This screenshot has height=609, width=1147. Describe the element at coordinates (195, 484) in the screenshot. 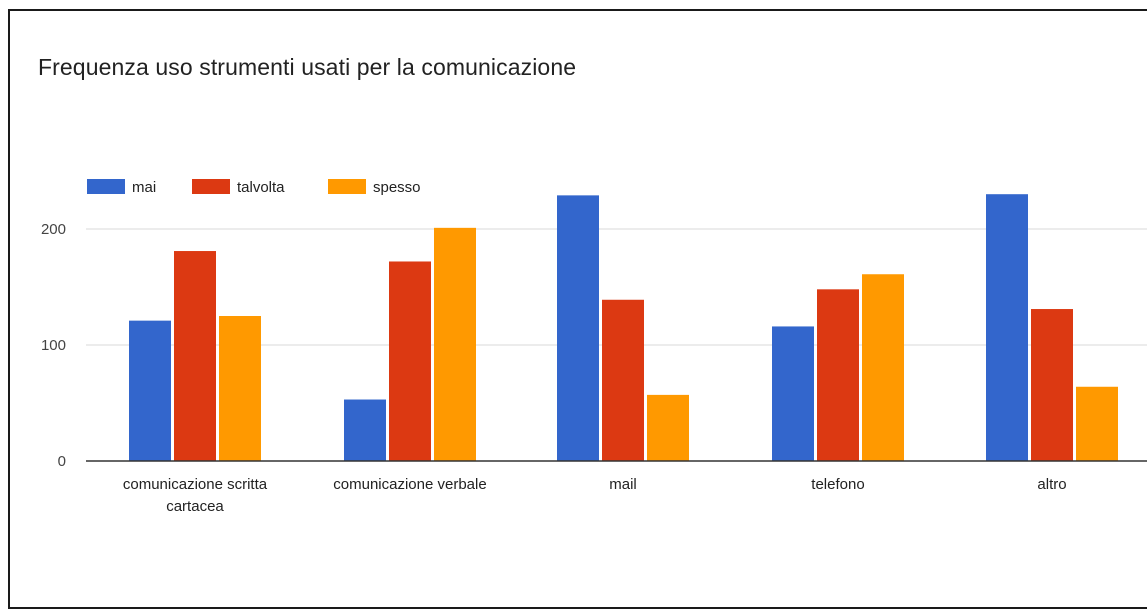

I see `category-label-line: comunicazione scritta` at that location.